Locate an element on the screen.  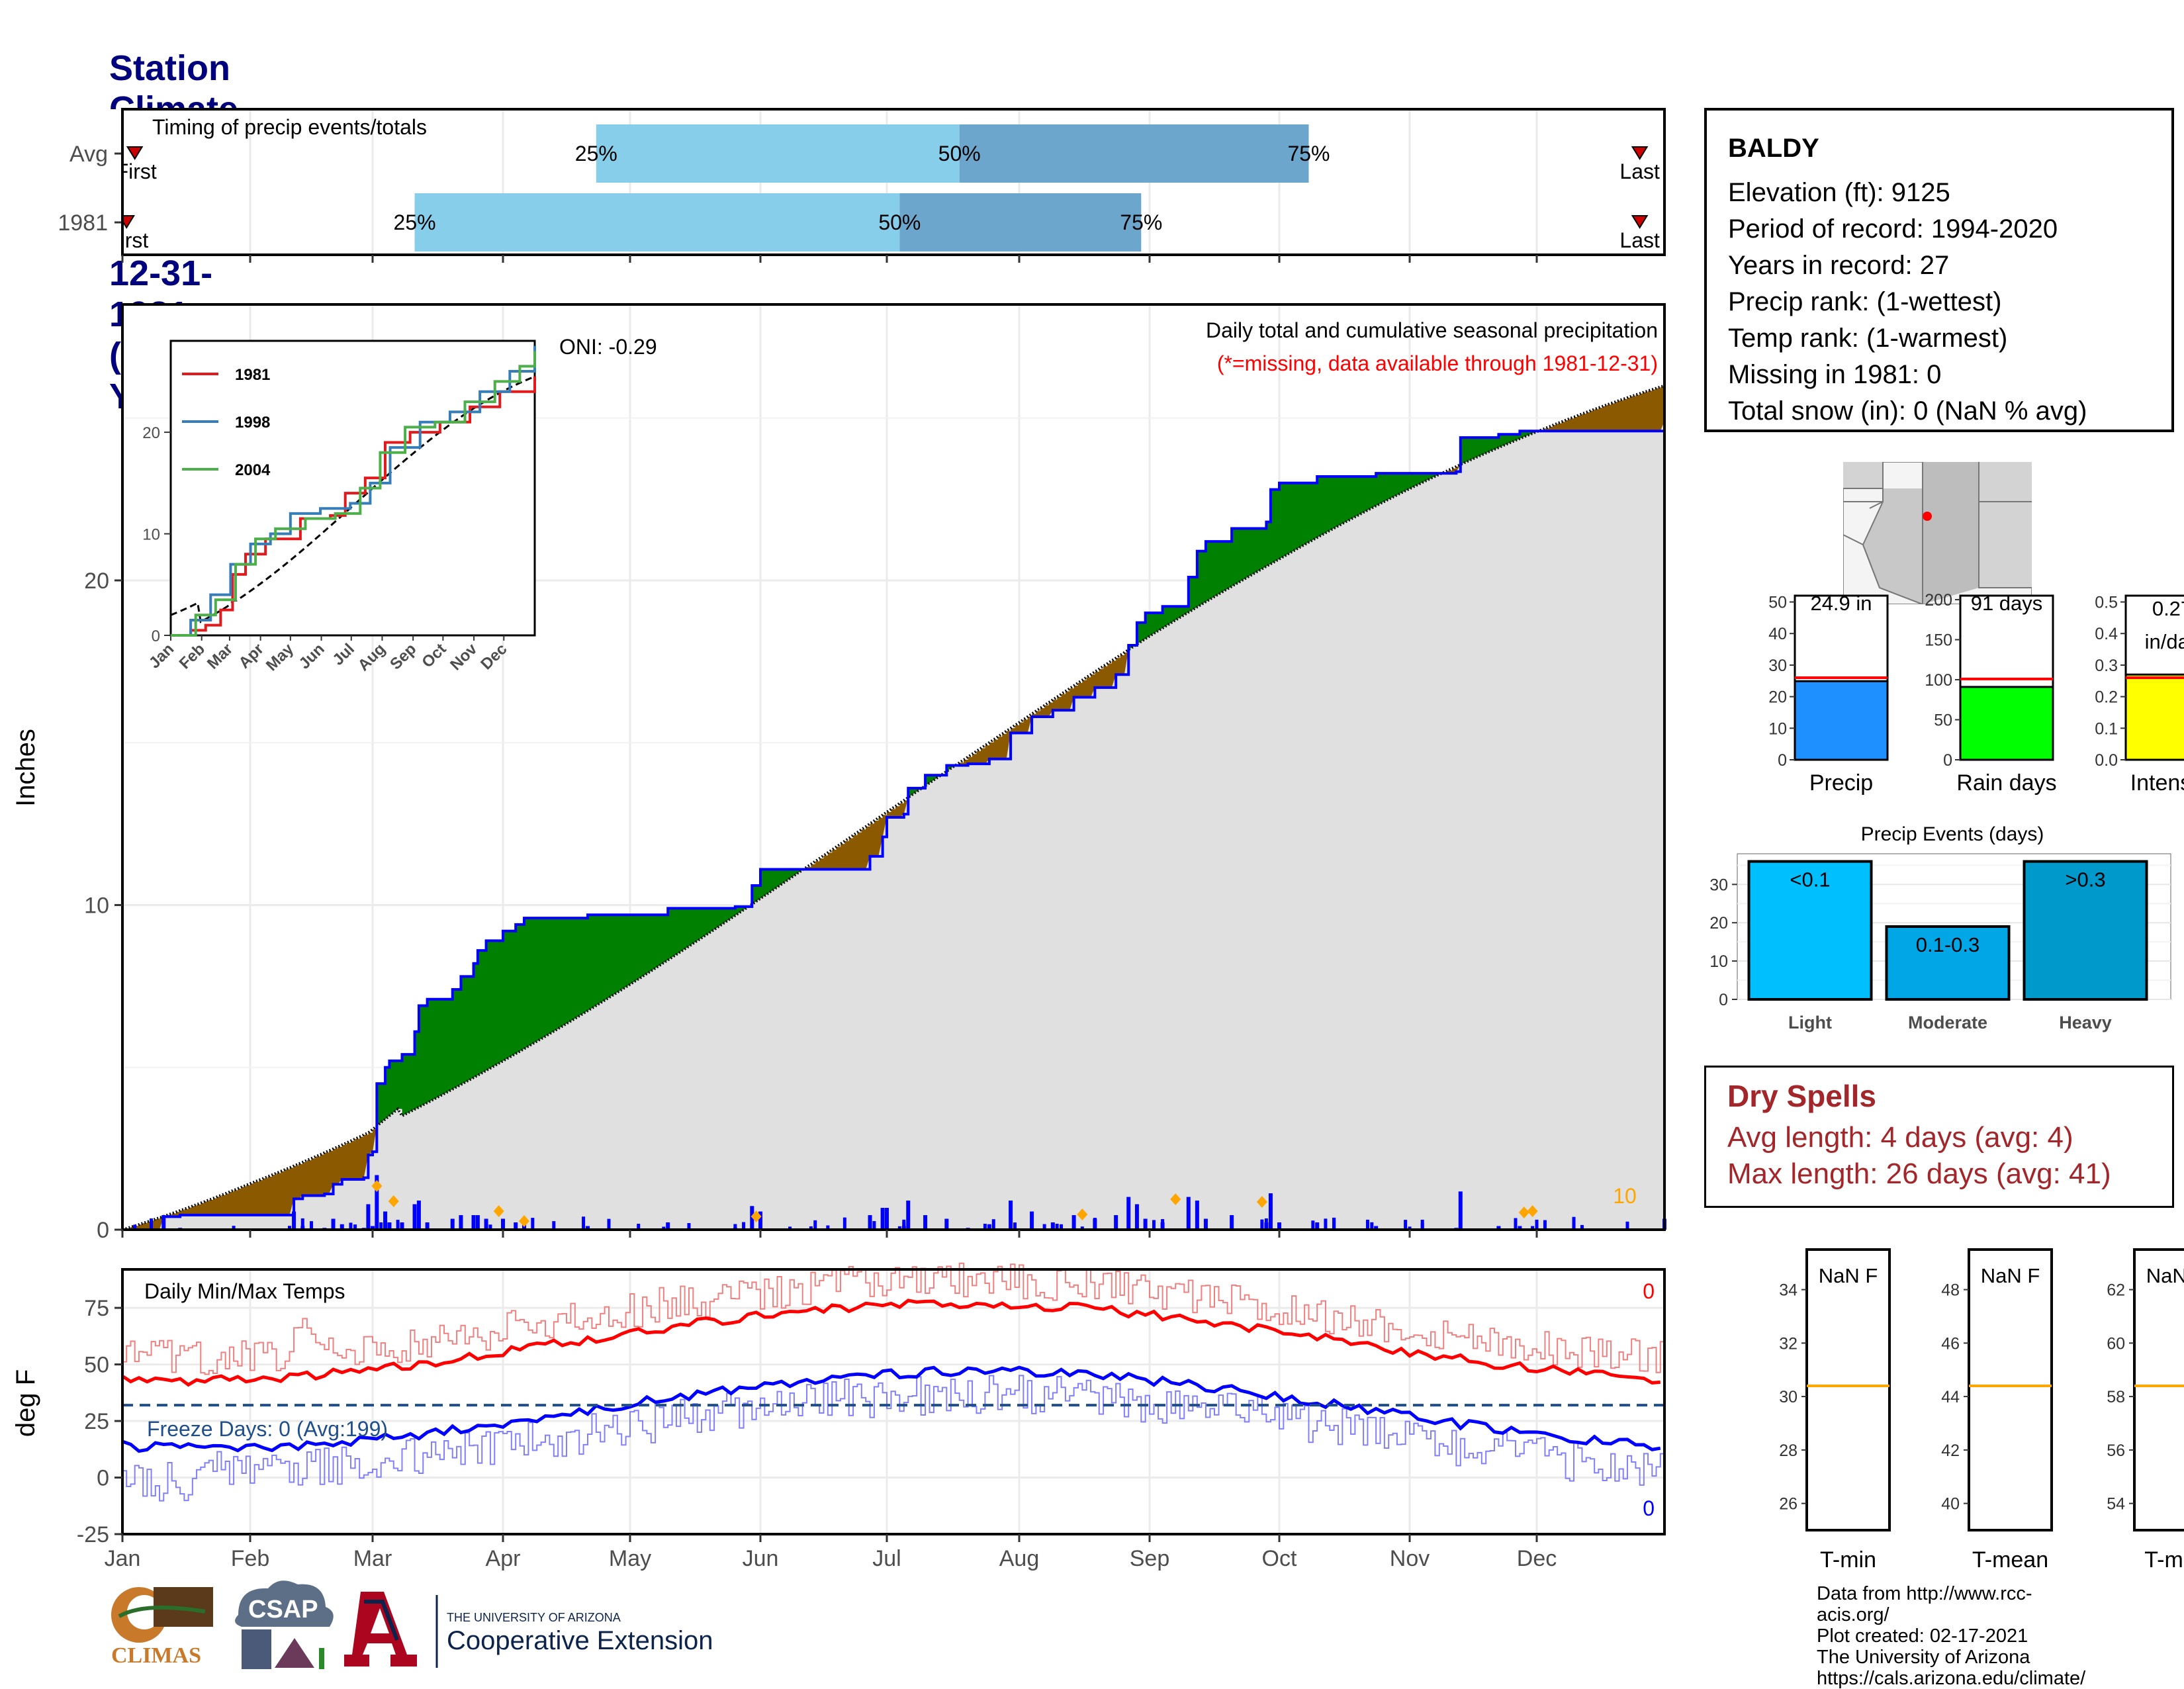
temp-y-tick-label: 50 is located at coordinates (97, 1365).